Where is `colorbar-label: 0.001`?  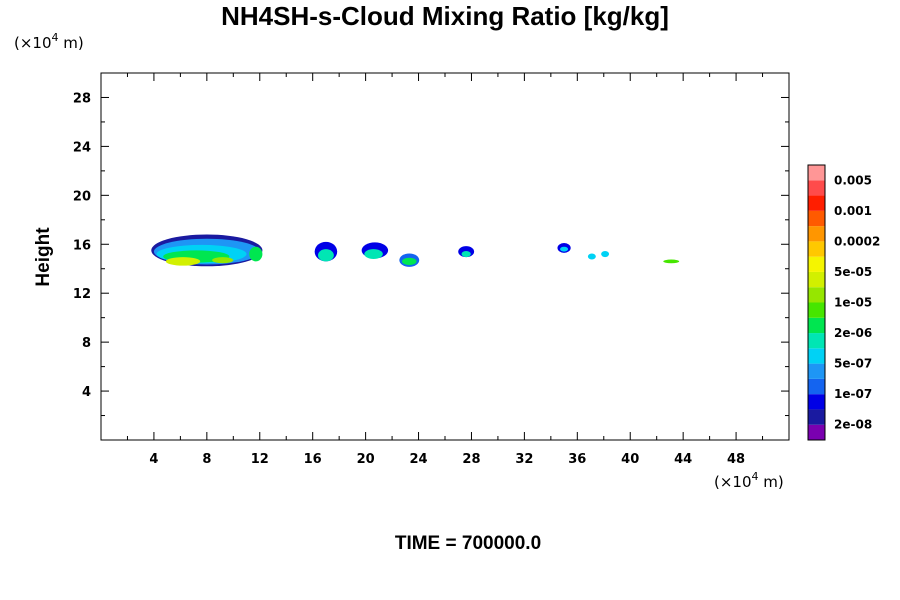 colorbar-label: 0.001 is located at coordinates (853, 211).